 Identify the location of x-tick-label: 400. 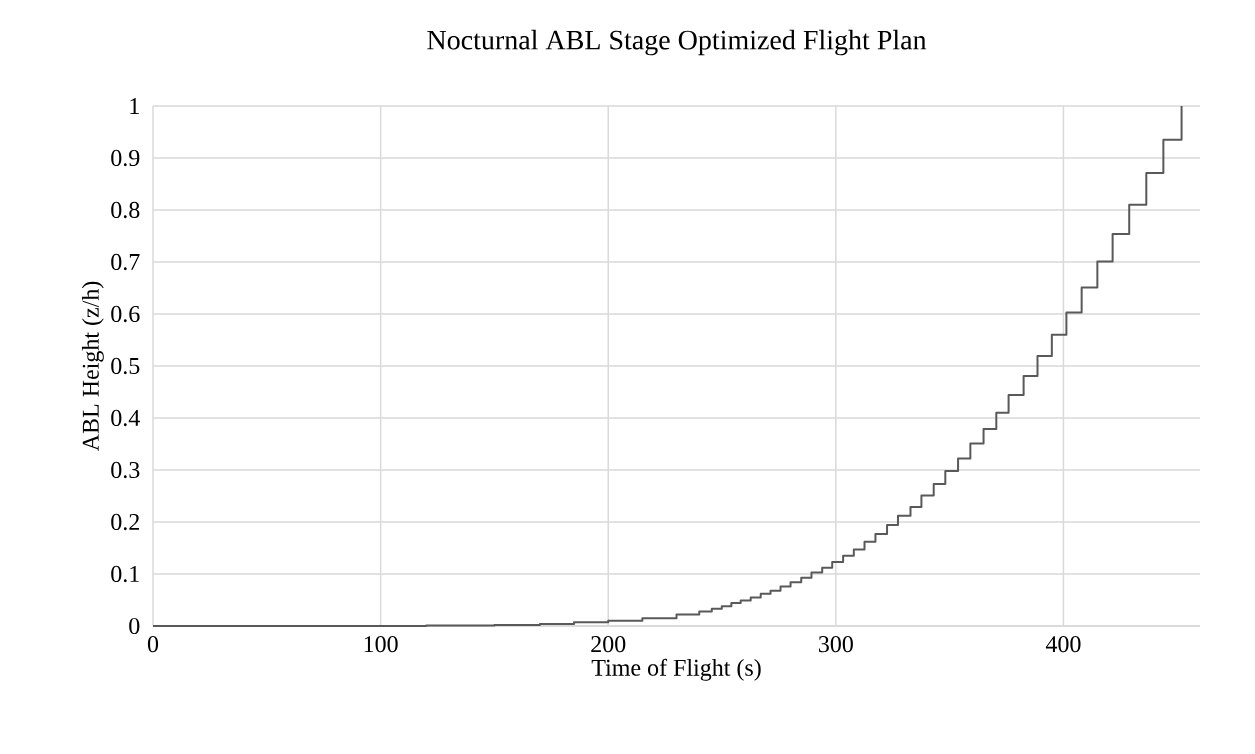
(1063, 644).